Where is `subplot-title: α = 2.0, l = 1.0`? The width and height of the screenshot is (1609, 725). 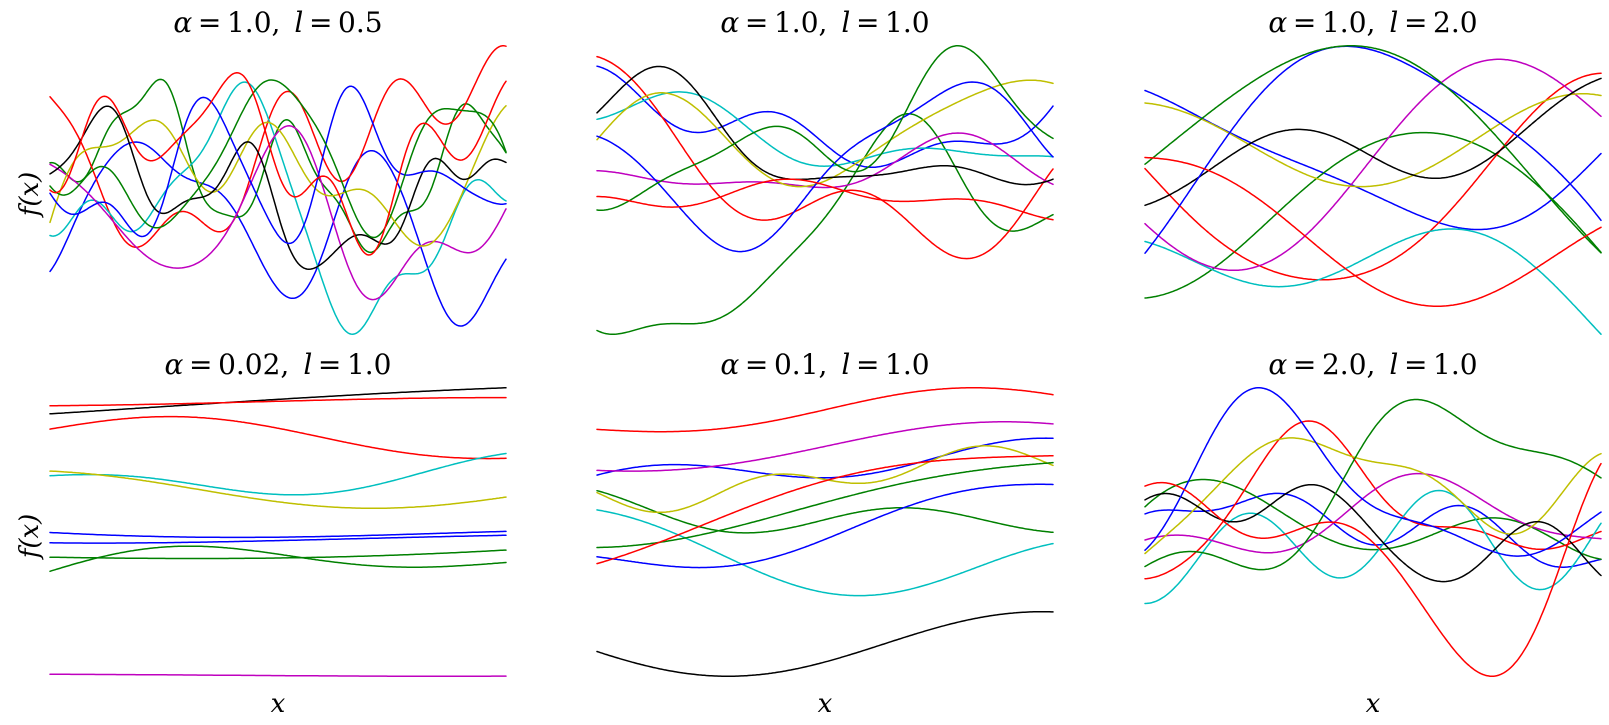
subplot-title: α = 2.0, l = 1.0 is located at coordinates (1372, 364).